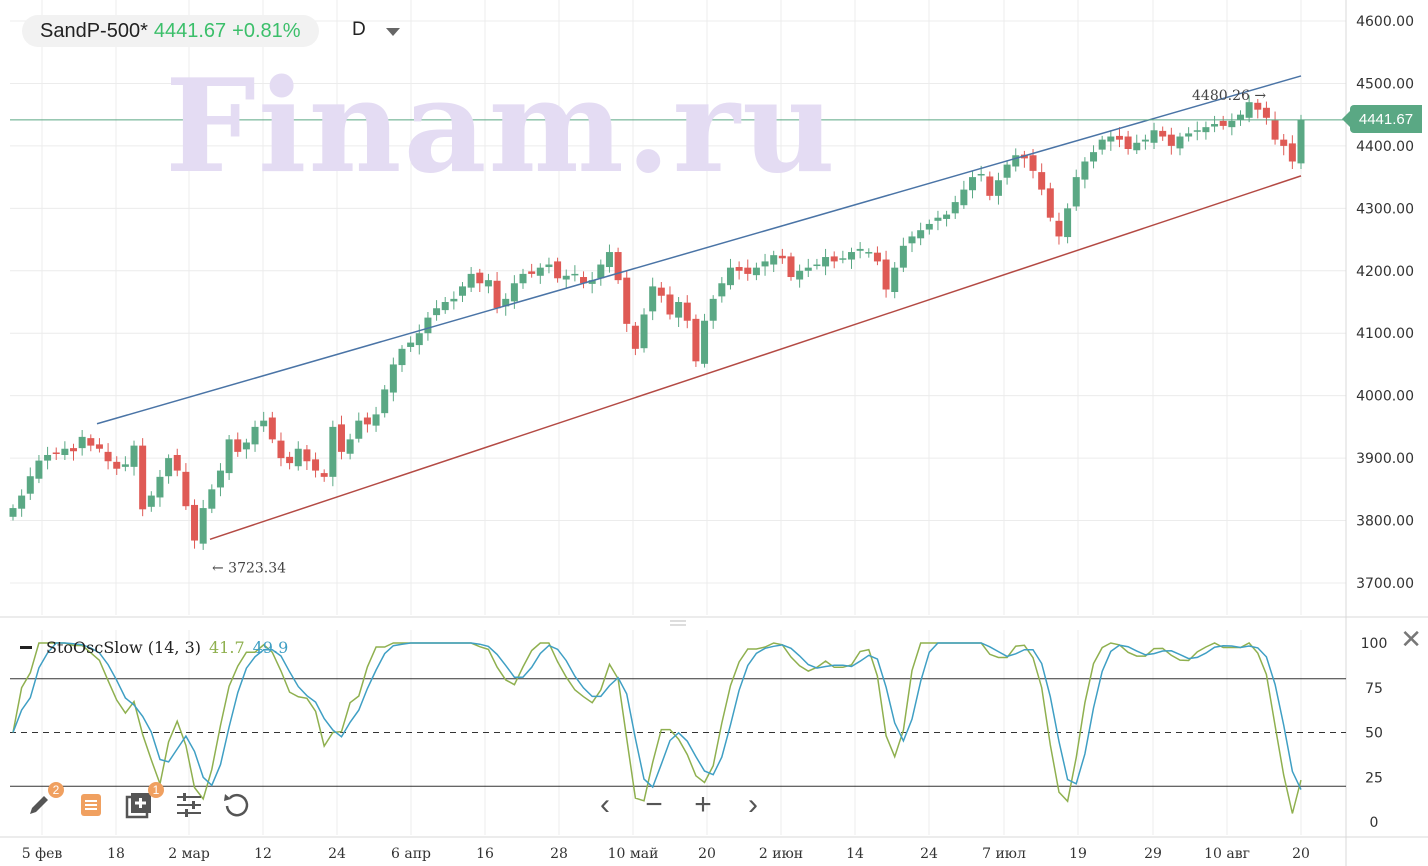 The width and height of the screenshot is (1428, 866). What do you see at coordinates (1374, 734) in the screenshot?
I see `stoch-tick-label: 50` at bounding box center [1374, 734].